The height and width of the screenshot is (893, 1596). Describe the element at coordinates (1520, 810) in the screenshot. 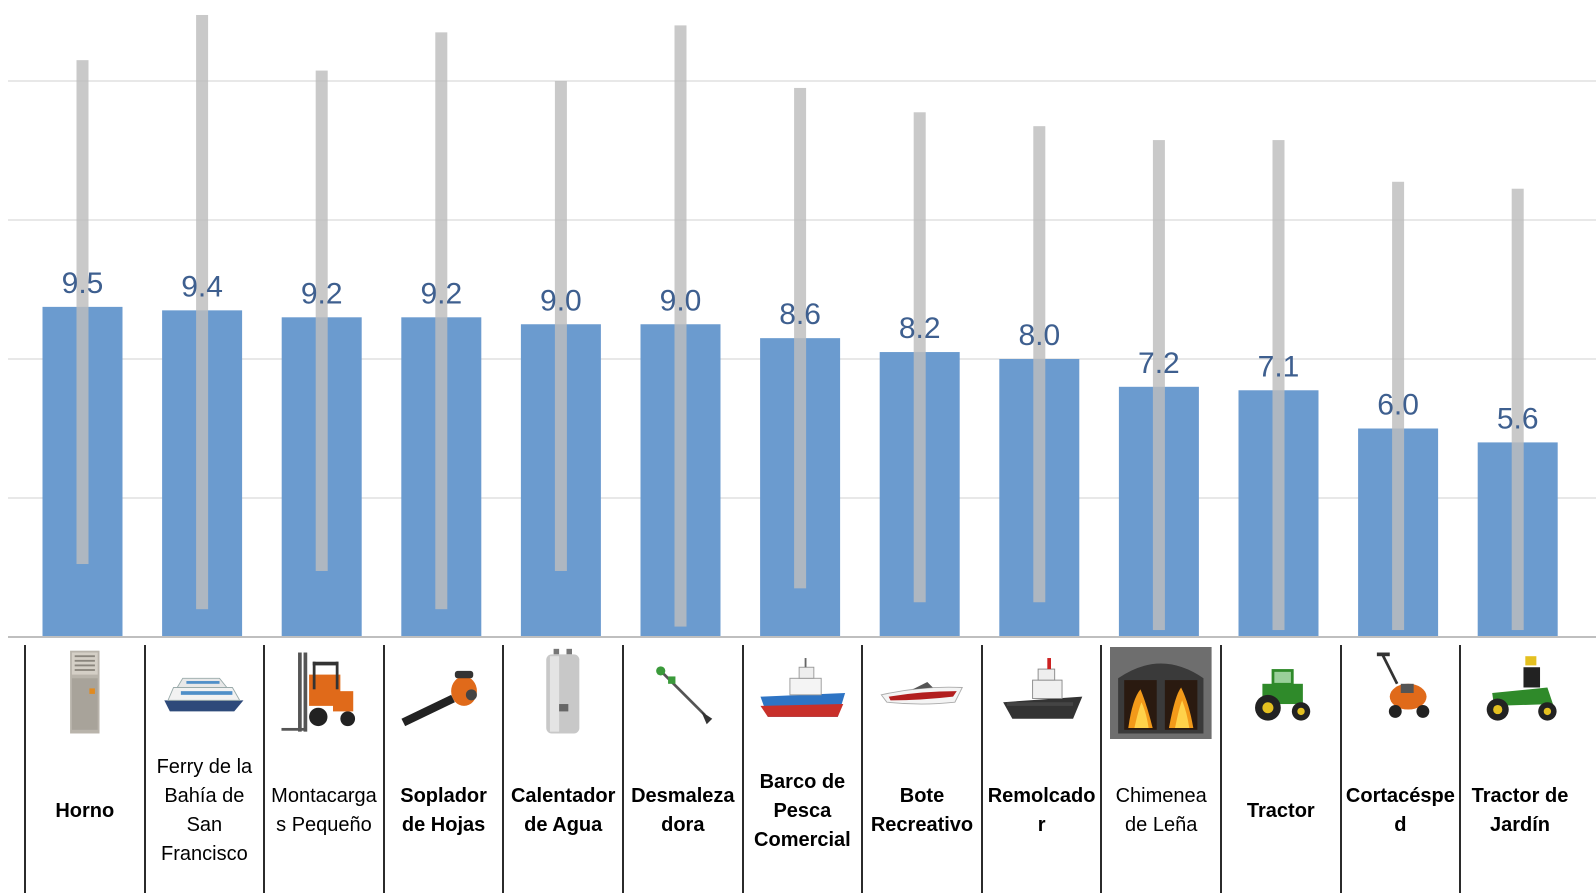

I see `category-label: Tractor de Jardín` at that location.